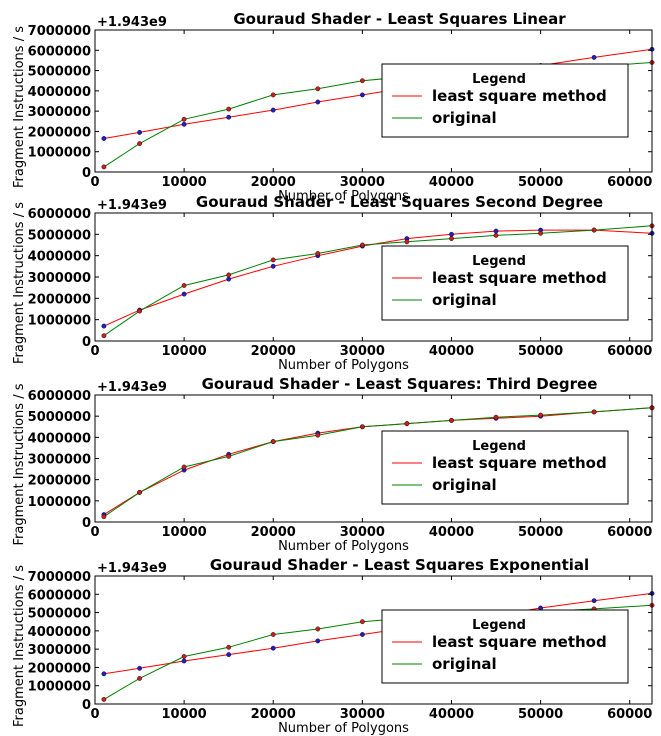 The height and width of the screenshot is (736, 661). Describe the element at coordinates (362, 714) in the screenshot. I see `x-tick-label: 30000` at that location.